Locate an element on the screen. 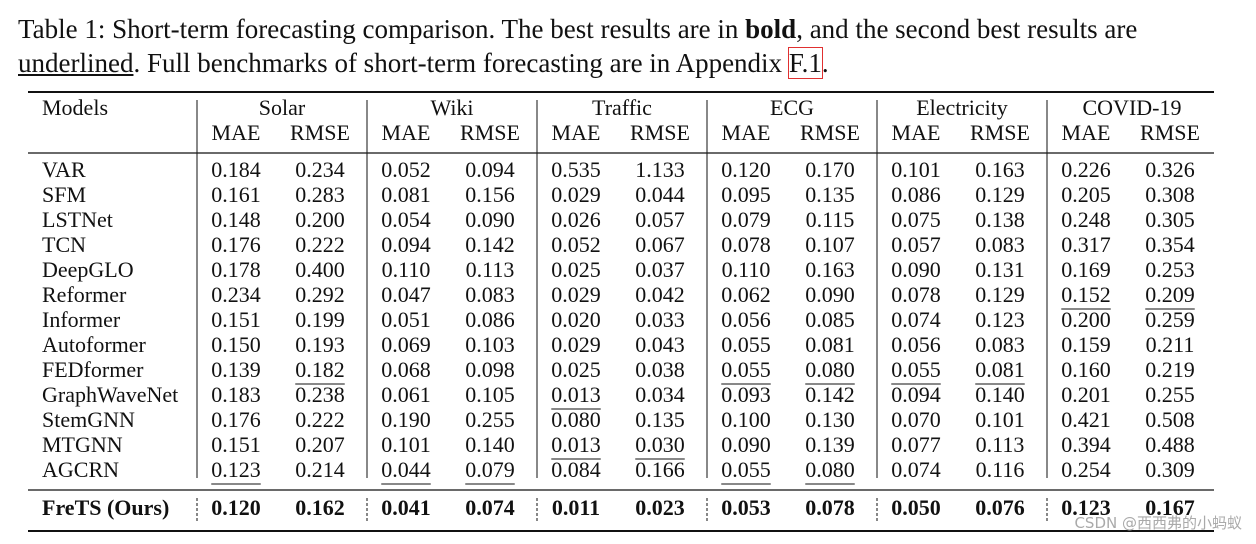 The width and height of the screenshot is (1256, 544). cell: 0.103 is located at coordinates (490, 344).